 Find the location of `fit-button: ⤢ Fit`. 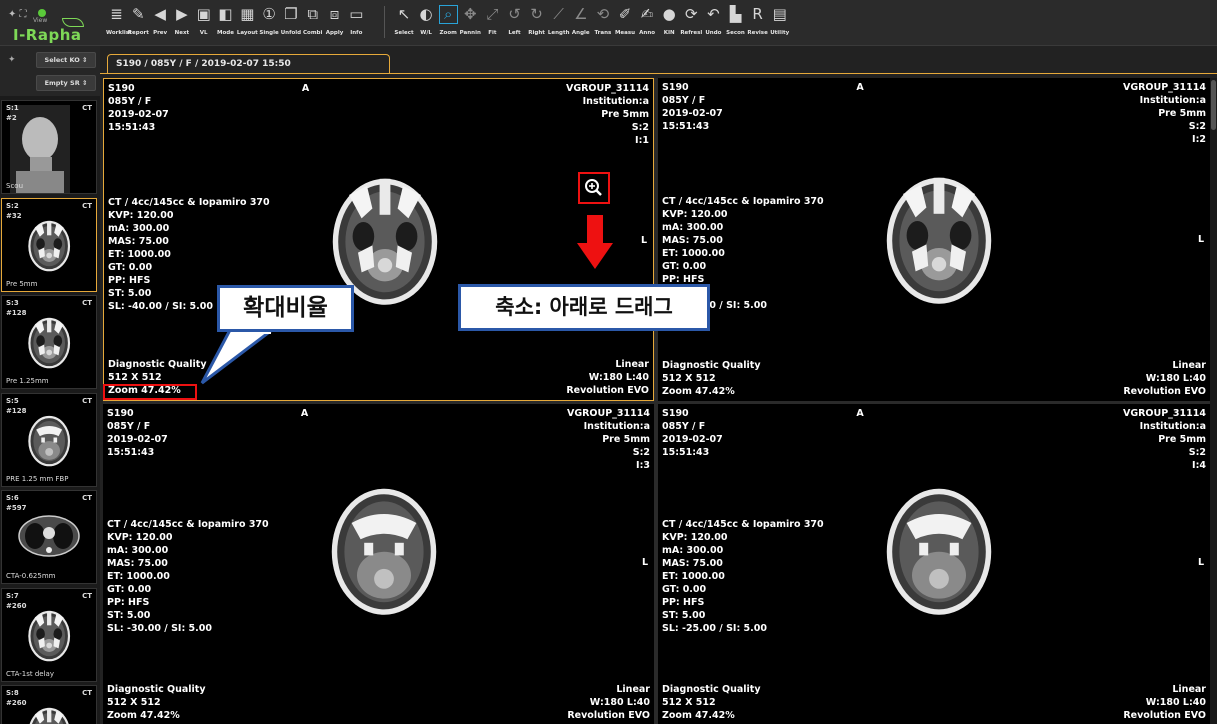

fit-button: ⤢ Fit is located at coordinates (492, 24).